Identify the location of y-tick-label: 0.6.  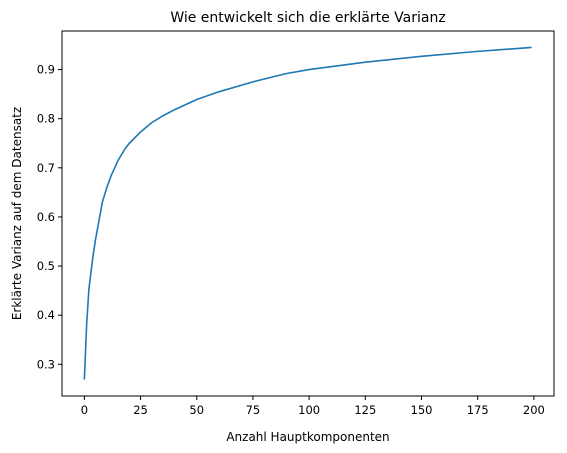
(46, 217).